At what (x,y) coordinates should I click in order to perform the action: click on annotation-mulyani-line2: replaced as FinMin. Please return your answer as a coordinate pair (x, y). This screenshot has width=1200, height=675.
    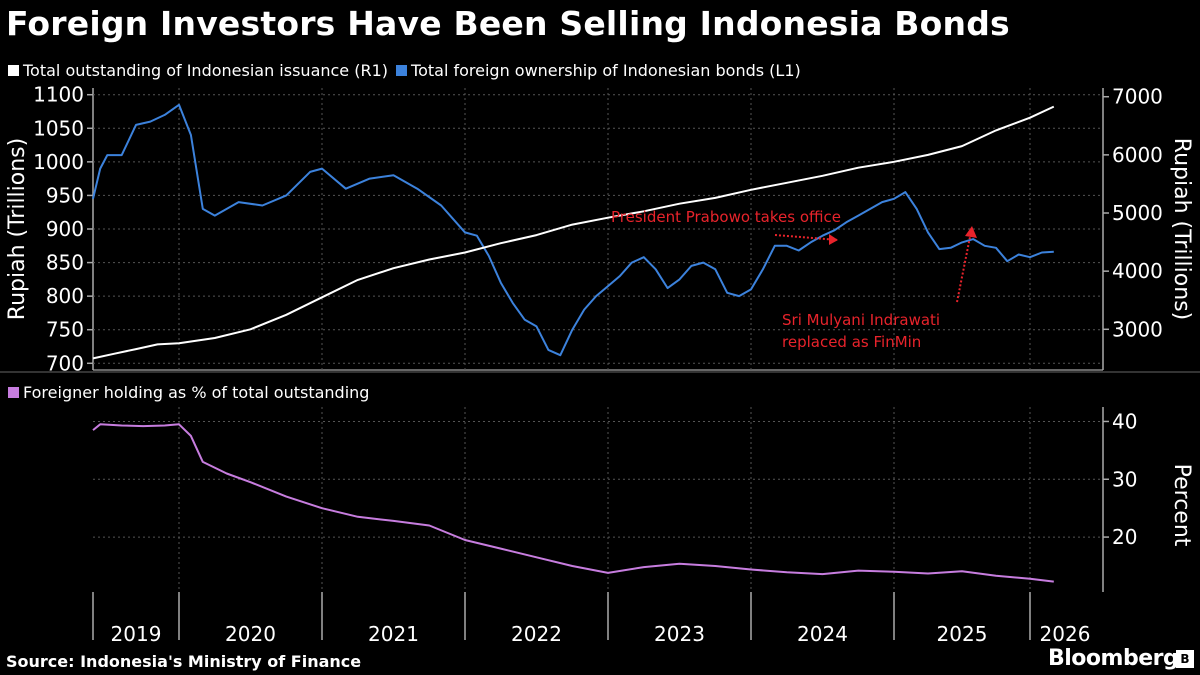
    Looking at the image, I should click on (851, 342).